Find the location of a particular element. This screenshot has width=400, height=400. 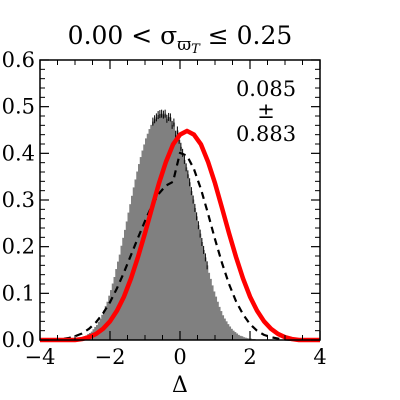

title-subsubscript: T is located at coordinates (196, 49).